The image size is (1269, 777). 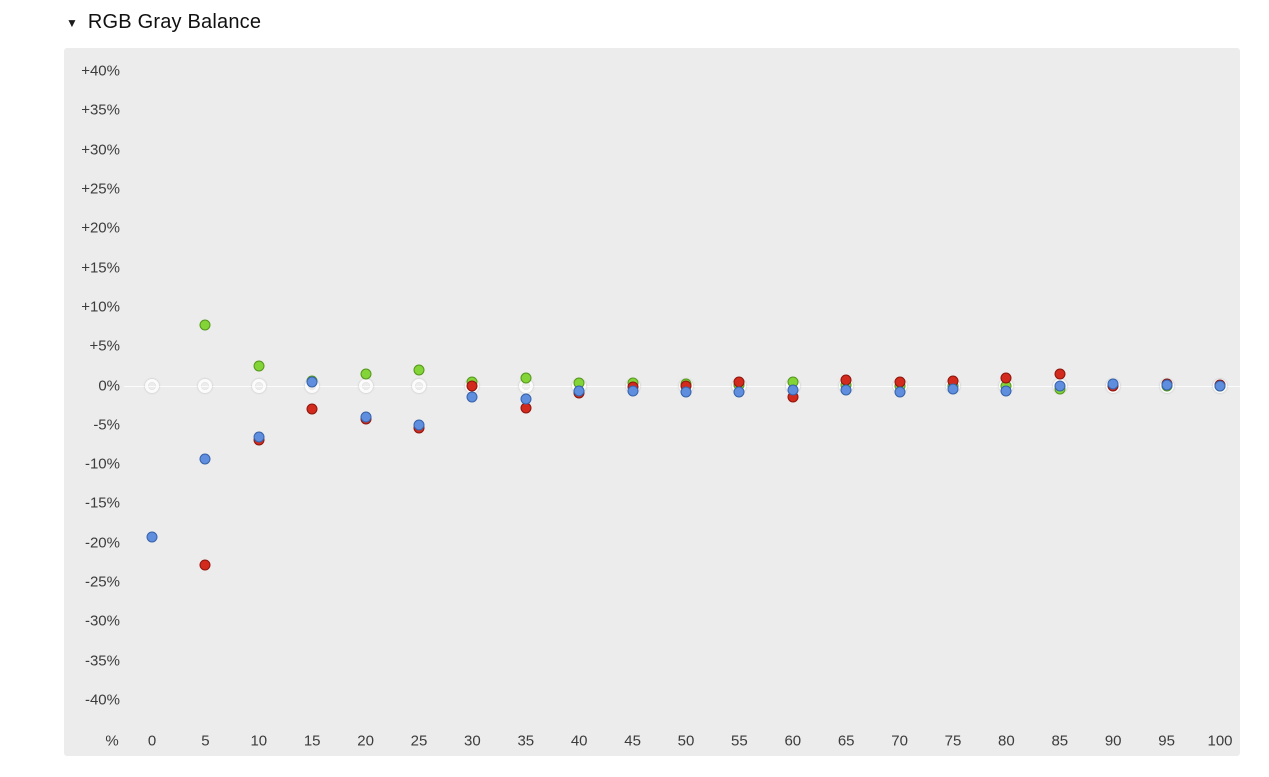 What do you see at coordinates (102, 661) in the screenshot?
I see `y-axis-tick-label: -35%` at bounding box center [102, 661].